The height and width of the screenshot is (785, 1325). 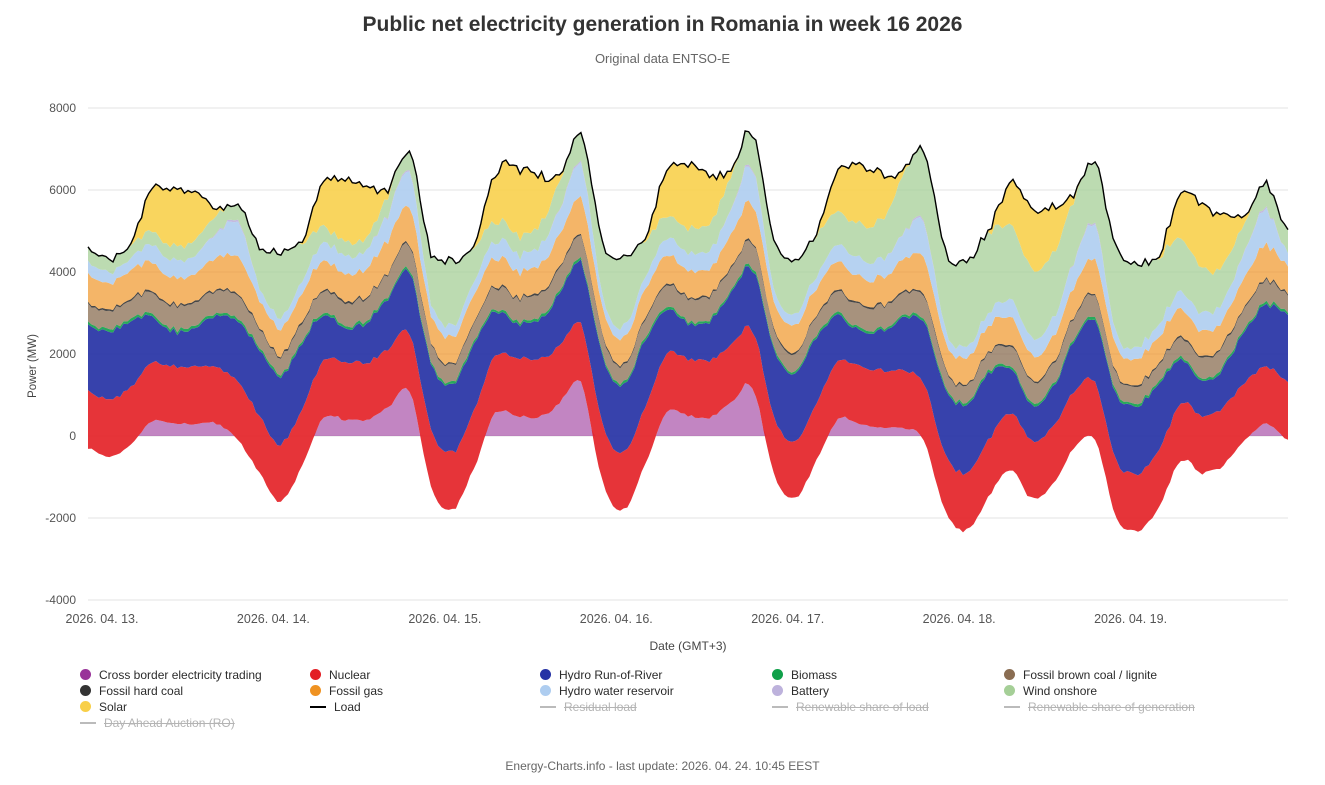 I want to click on page-subtitle: Original data ENTSO-E, so click(x=662, y=58).